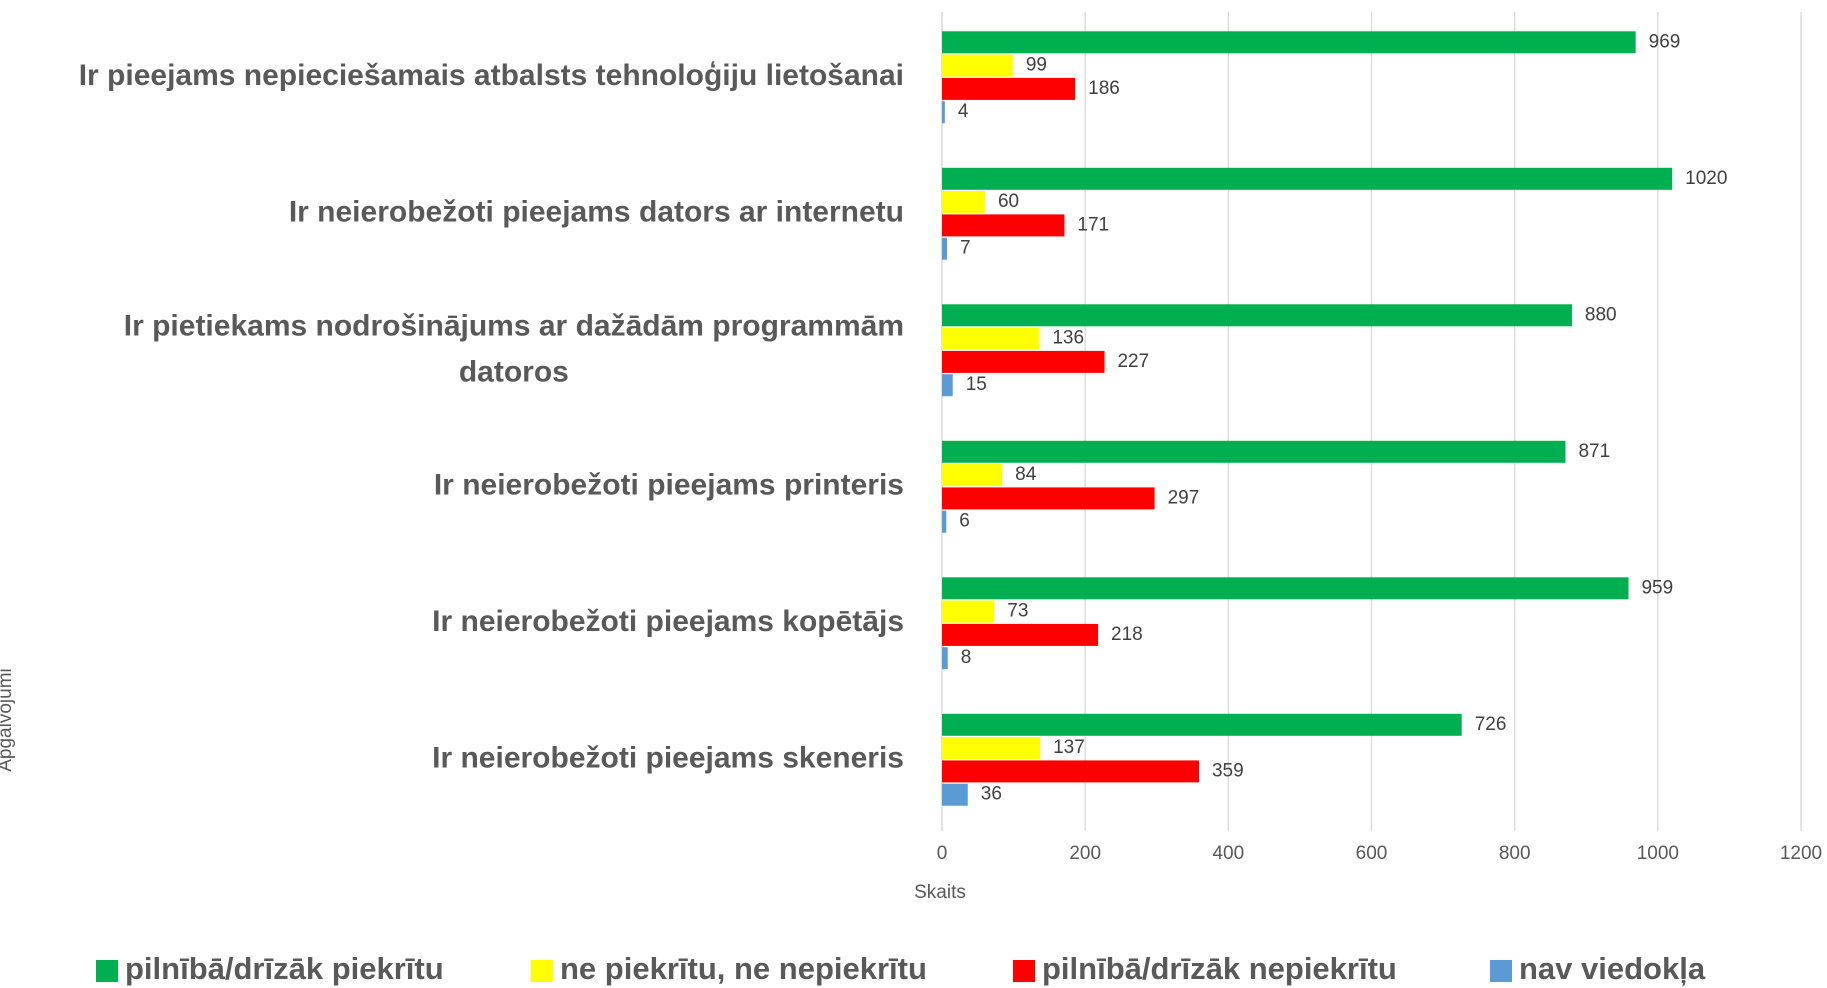 The width and height of the screenshot is (1827, 988). I want to click on data-label: 297, so click(1184, 497).